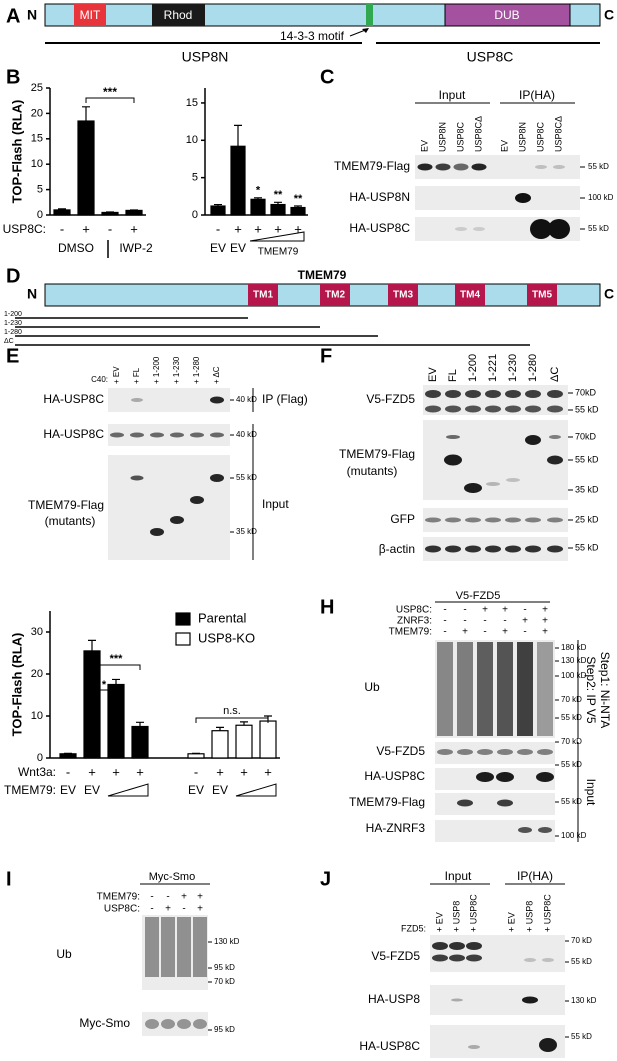  Describe the element at coordinates (533, 368) in the screenshot. I see `label: 1-280` at that location.